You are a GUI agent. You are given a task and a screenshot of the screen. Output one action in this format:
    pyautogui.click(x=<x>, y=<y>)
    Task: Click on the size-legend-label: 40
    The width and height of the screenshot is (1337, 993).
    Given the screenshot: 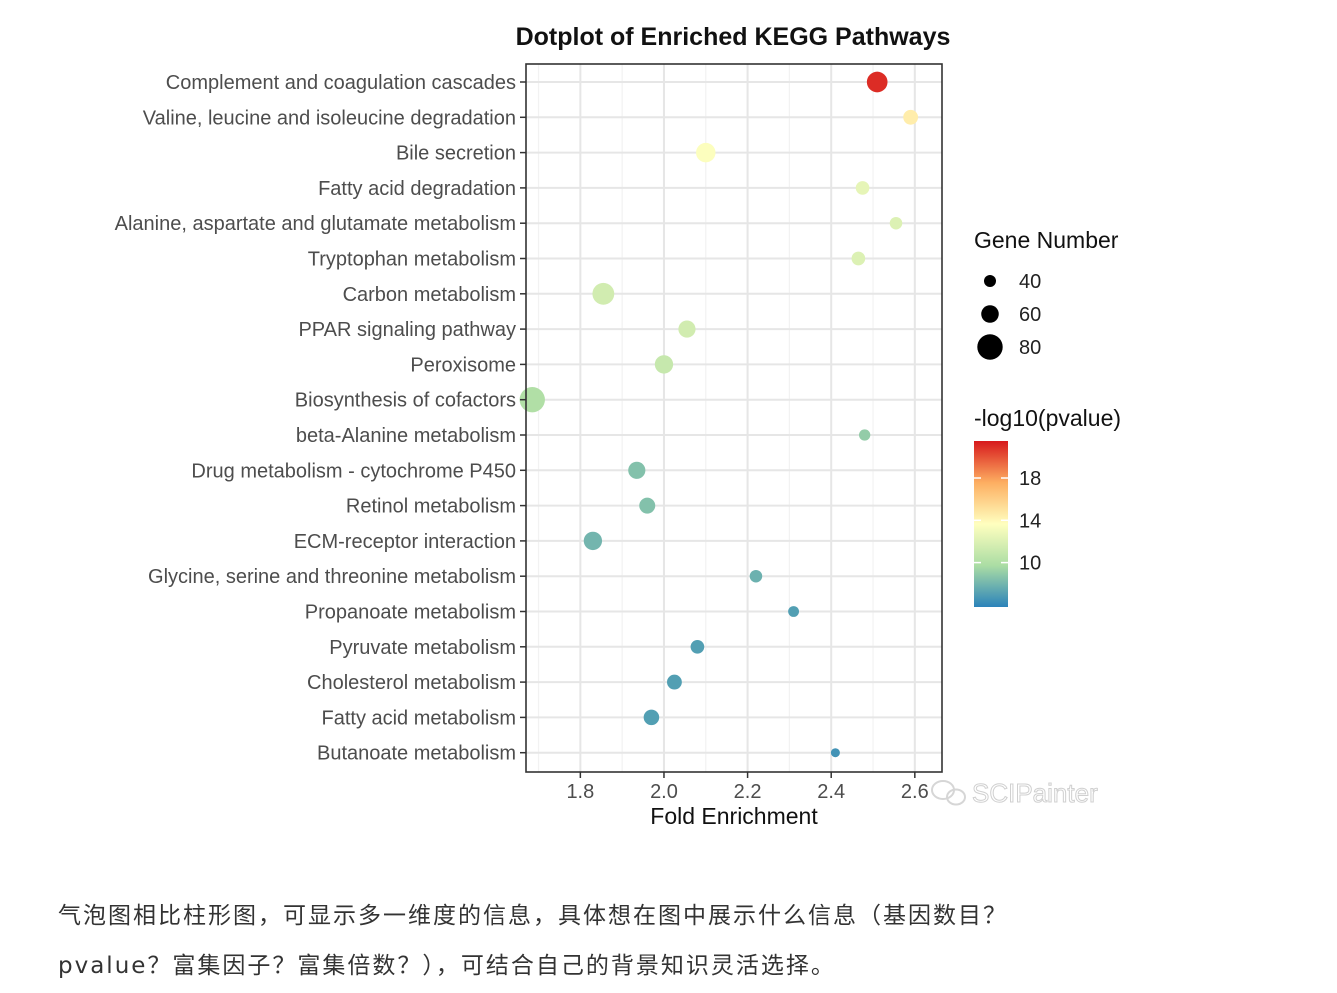 What is the action you would take?
    pyautogui.click(x=1030, y=282)
    